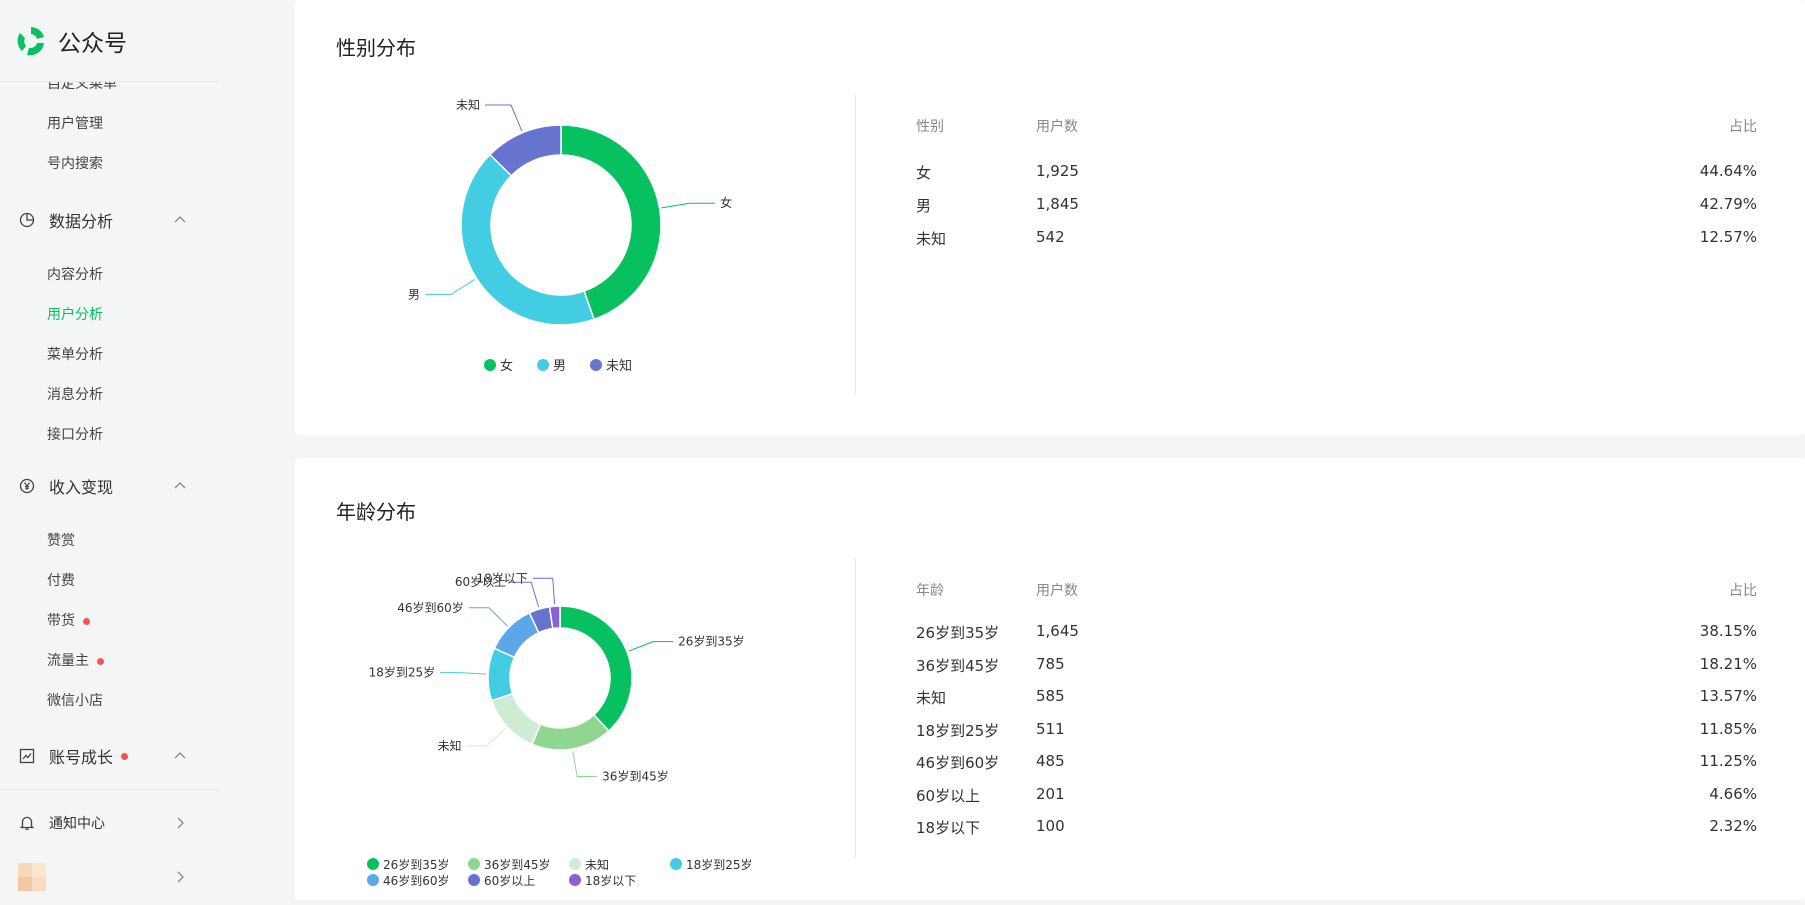 The image size is (1805, 905). Describe the element at coordinates (501, 577) in the screenshot. I see `slice-label: 18岁以下` at that location.